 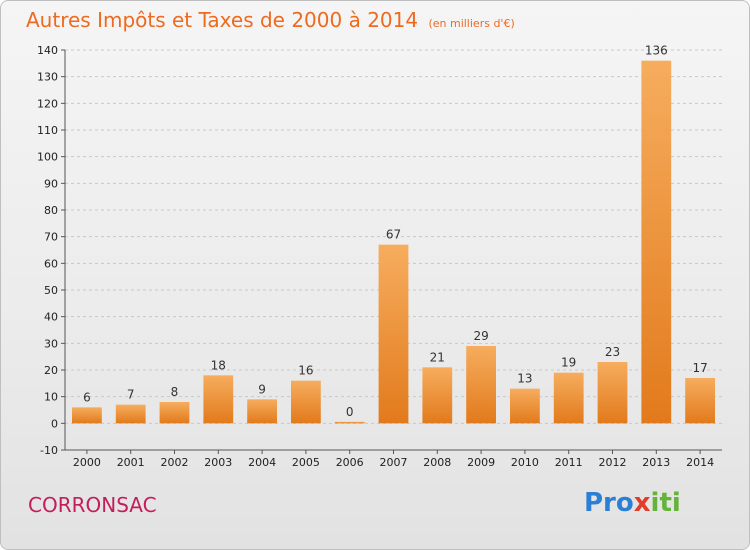 I want to click on data-label: 0, so click(x=350, y=412).